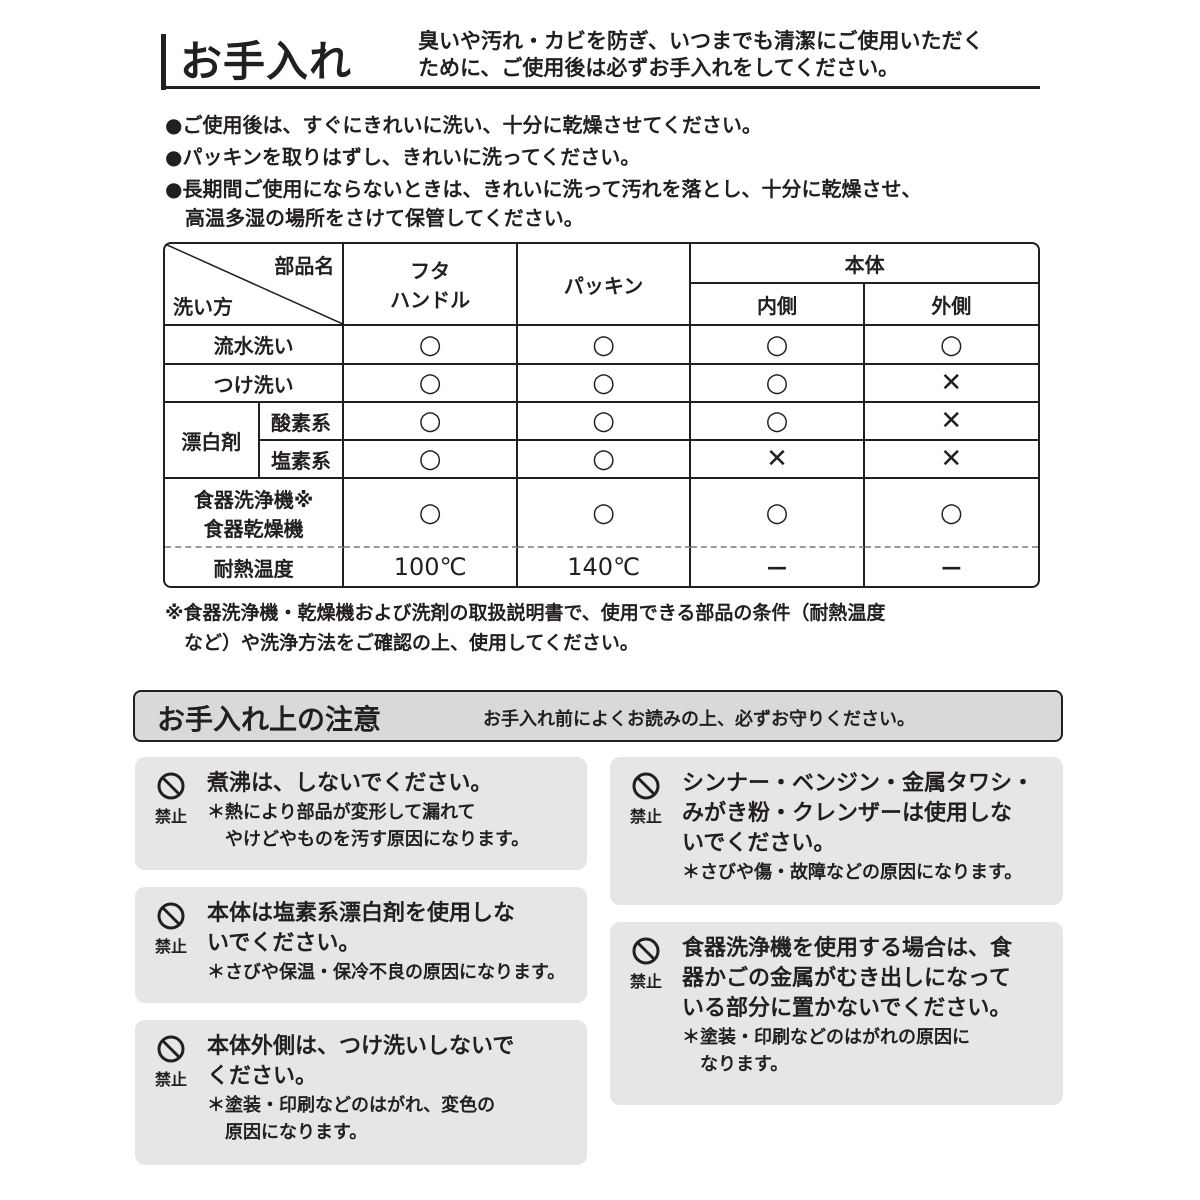 The image size is (1200, 1200). What do you see at coordinates (778, 305) in the screenshot?
I see `col-header-inner: 内側` at bounding box center [778, 305].